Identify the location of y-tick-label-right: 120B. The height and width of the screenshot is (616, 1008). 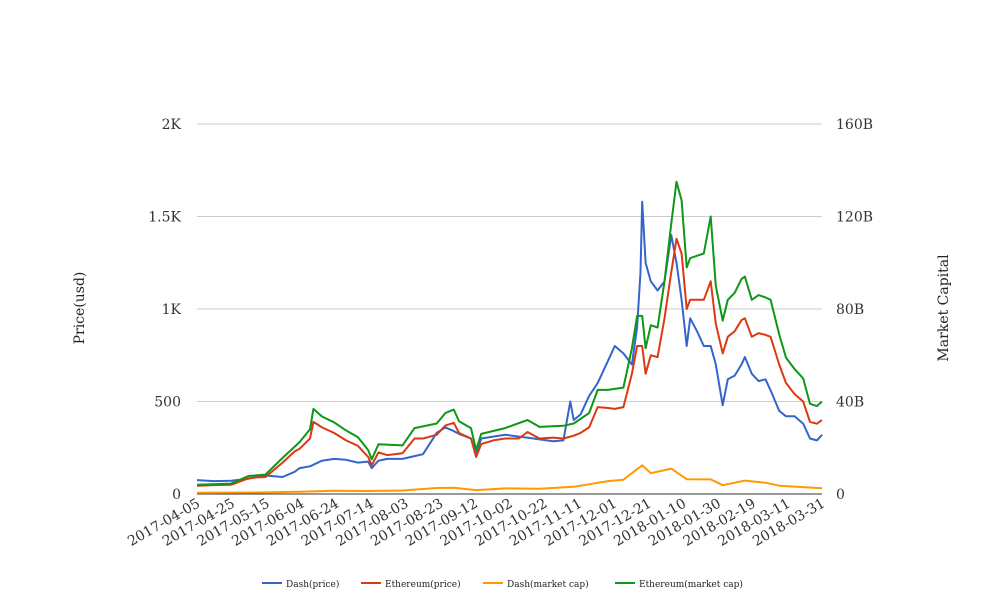
(854, 218).